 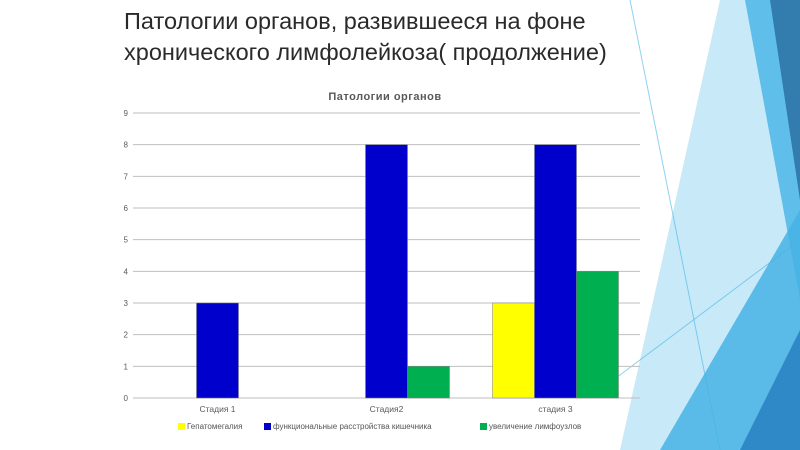 I want to click on legend-swatch-hepatomegaly, so click(x=181, y=426).